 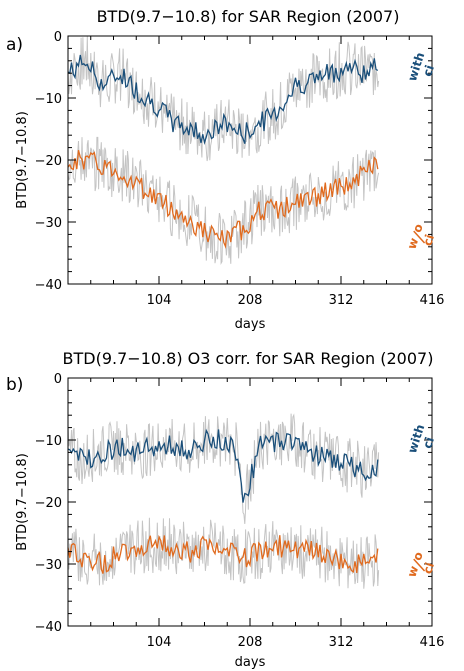 I want to click on panel-b-legend-w: w, so click(x=412, y=571).